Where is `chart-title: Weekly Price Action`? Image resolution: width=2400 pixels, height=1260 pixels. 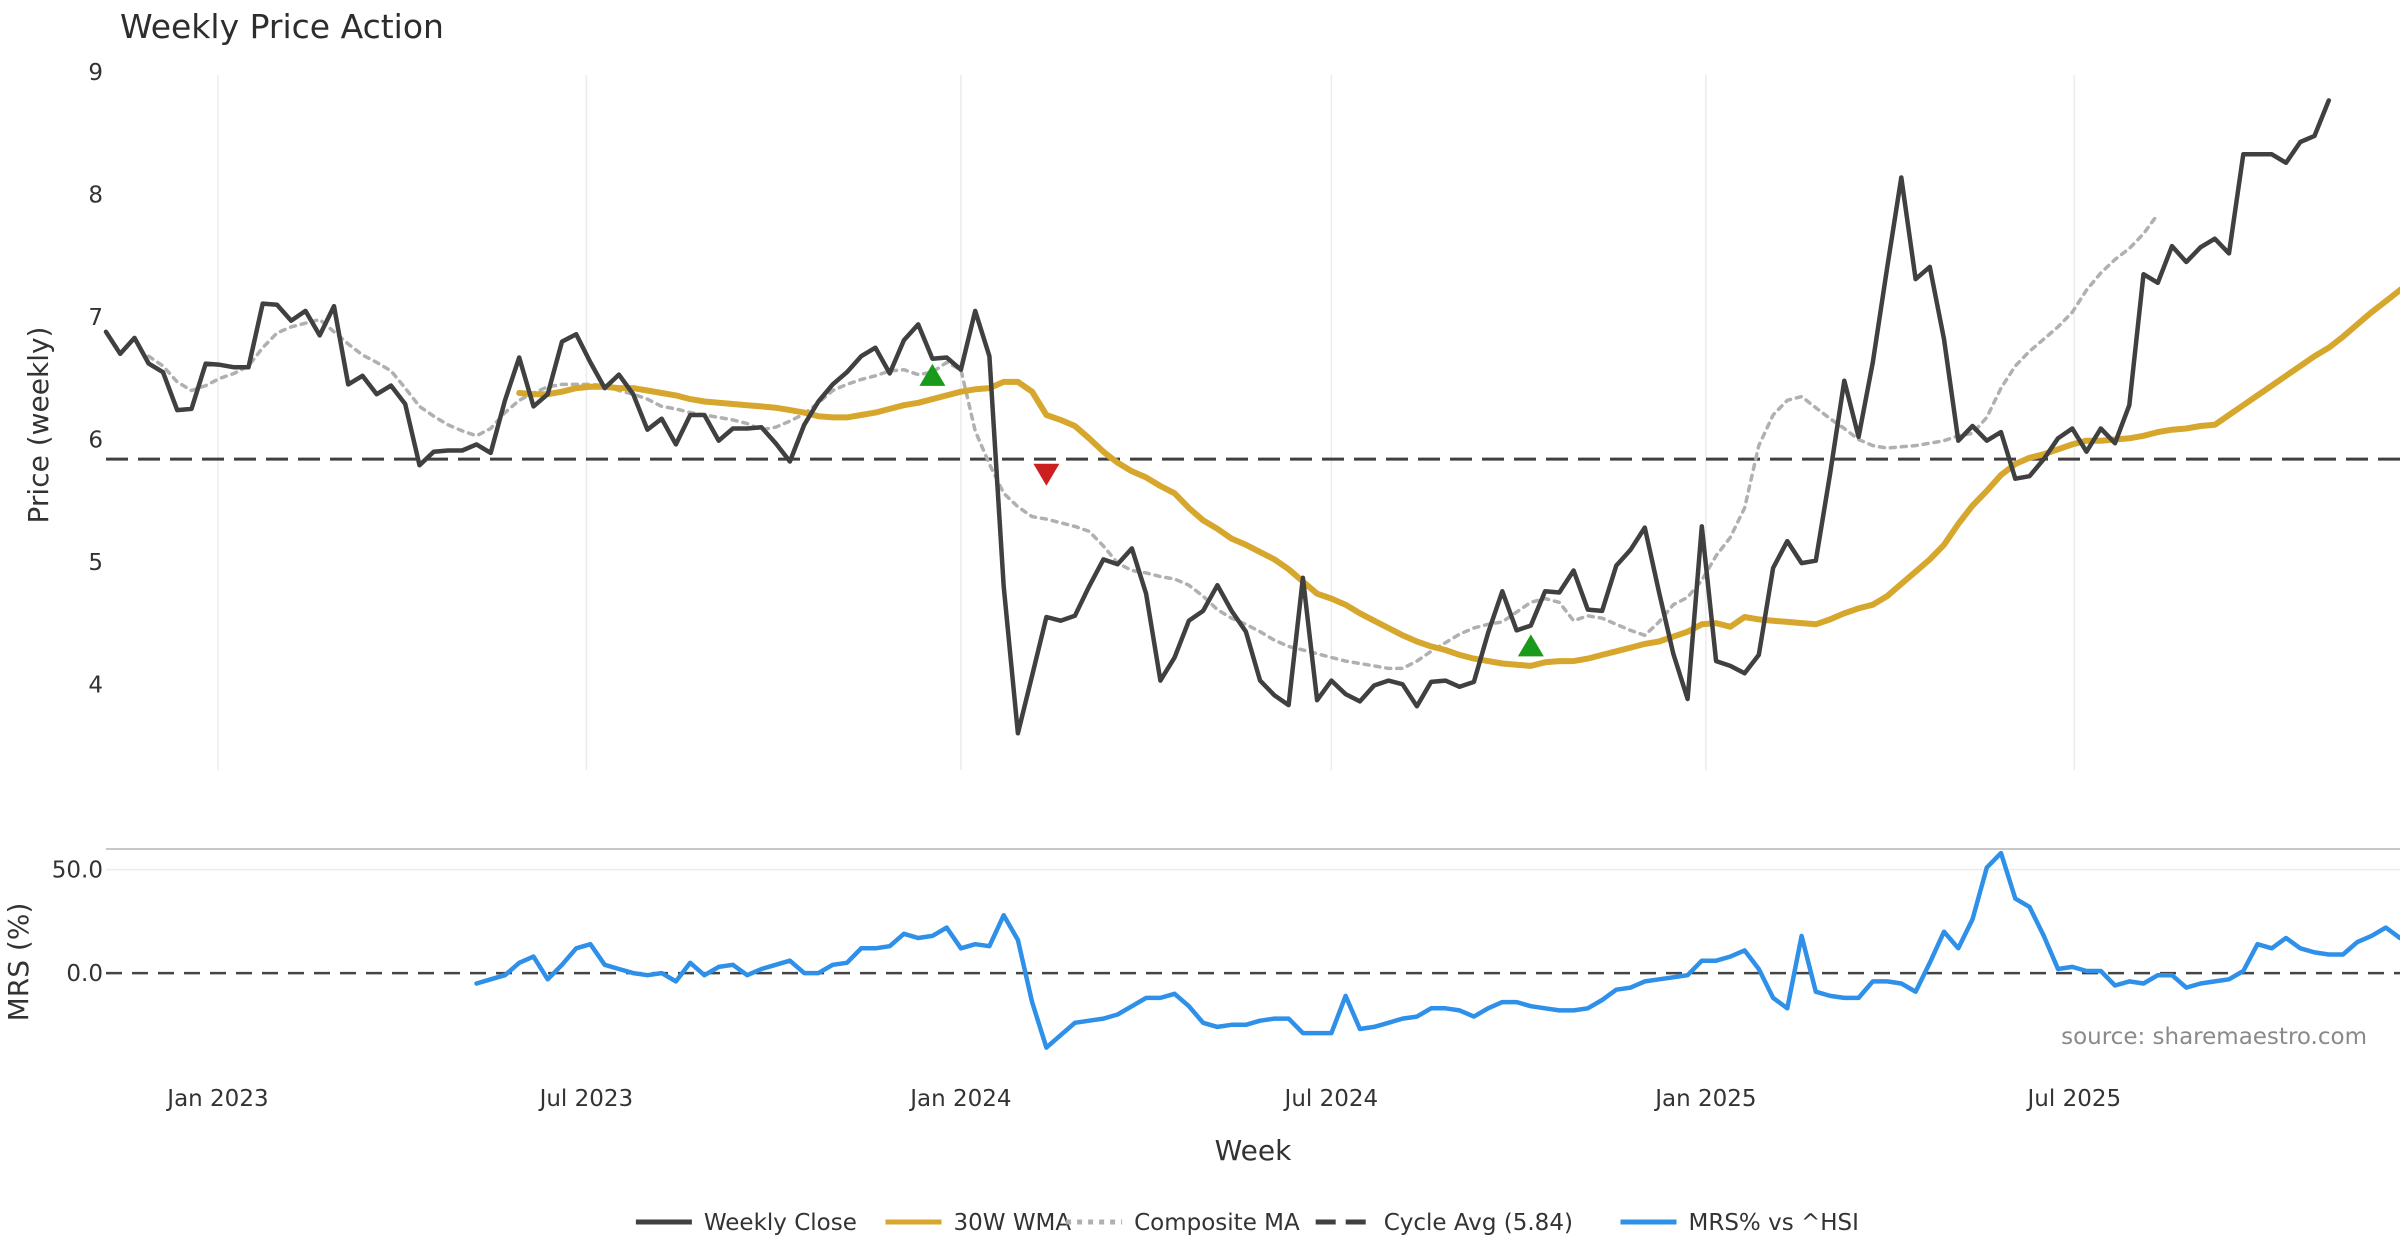
chart-title: Weekly Price Action is located at coordinates (282, 26).